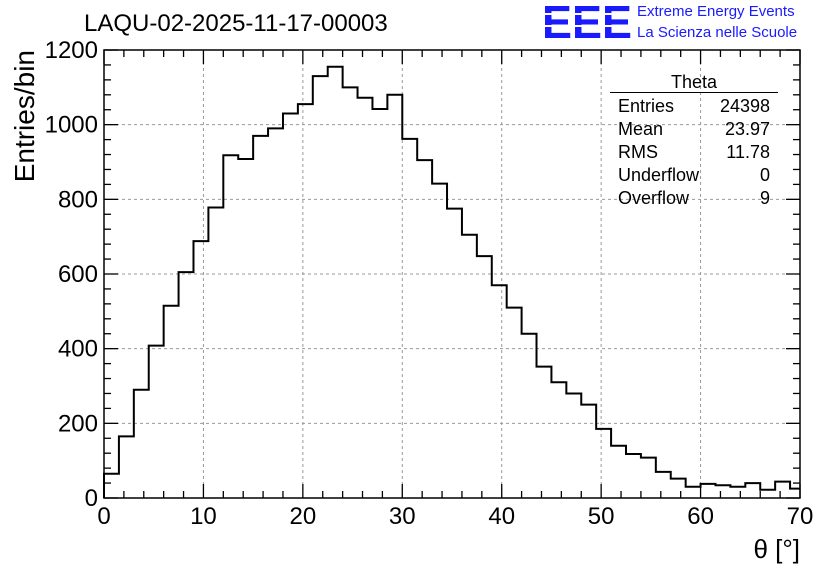 This screenshot has height=572, width=836. I want to click on stats-label: Mean, so click(641, 129).